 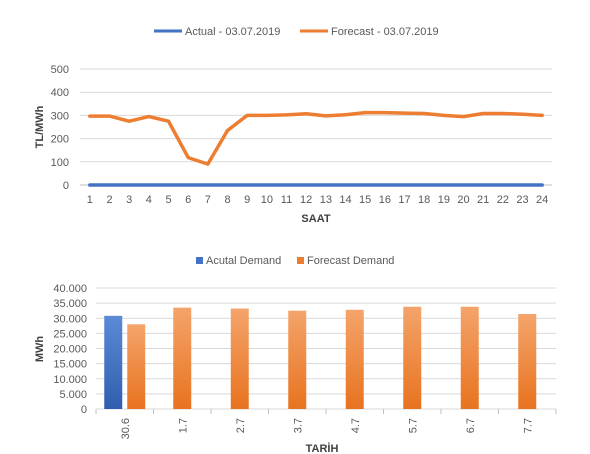 I want to click on legend-label-actual: Actual - 03.07.2019, so click(x=232, y=32).